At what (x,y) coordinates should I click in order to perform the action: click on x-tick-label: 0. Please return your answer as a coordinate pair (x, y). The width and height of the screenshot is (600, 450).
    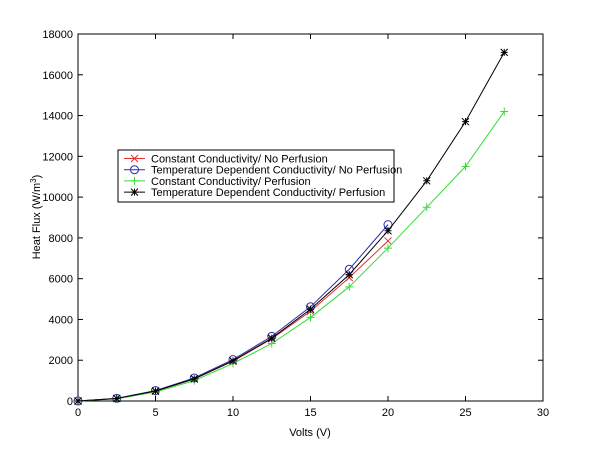
    Looking at the image, I should click on (78, 413).